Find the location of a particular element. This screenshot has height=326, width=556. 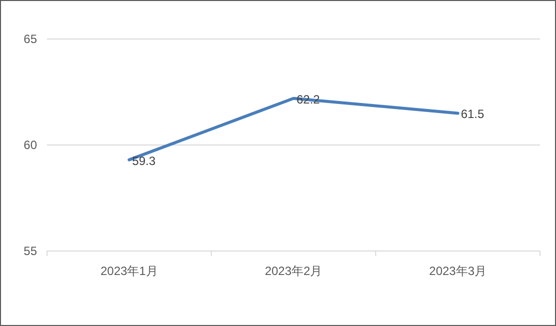

y-tick-label: 55 is located at coordinates (31, 251).